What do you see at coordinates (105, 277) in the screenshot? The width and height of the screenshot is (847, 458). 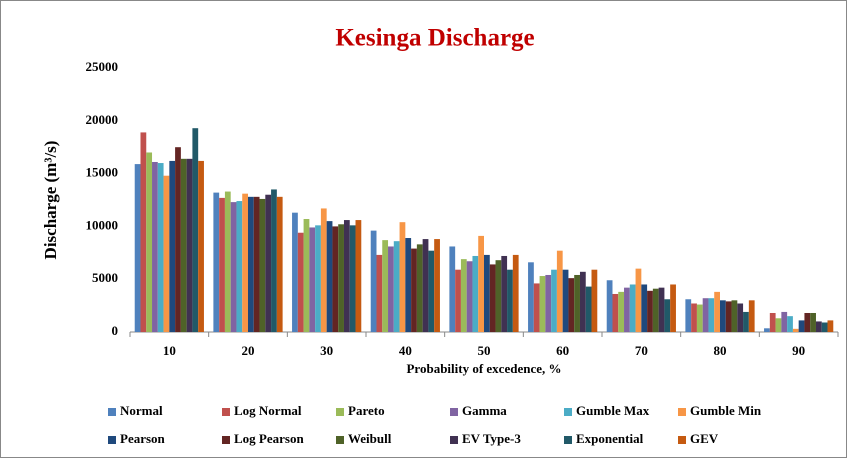 I see `y-tick-label: 5000` at bounding box center [105, 277].